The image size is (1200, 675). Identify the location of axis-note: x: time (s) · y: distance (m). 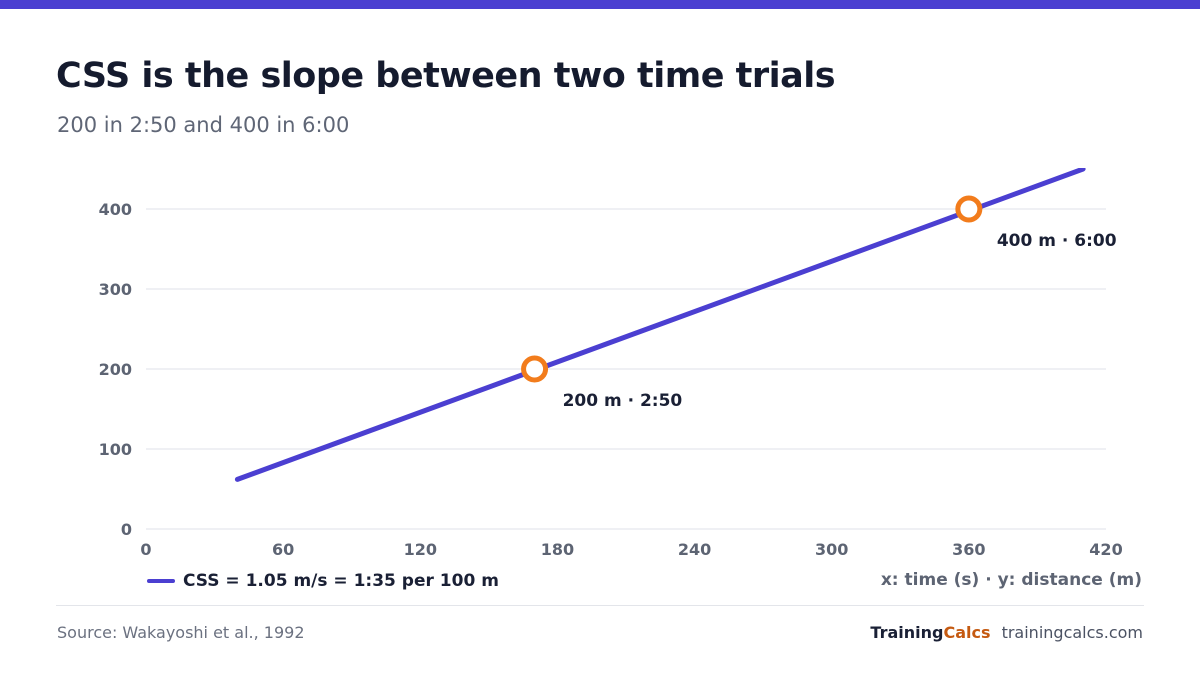
(1011, 580).